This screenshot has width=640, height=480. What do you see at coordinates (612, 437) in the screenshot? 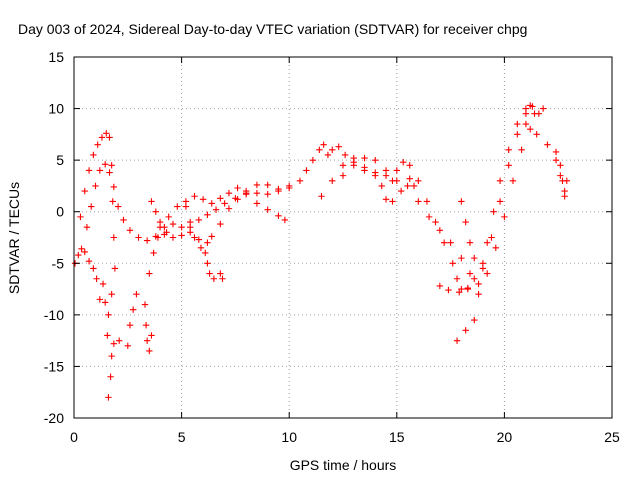
I see `x-tick-label: 25` at bounding box center [612, 437].